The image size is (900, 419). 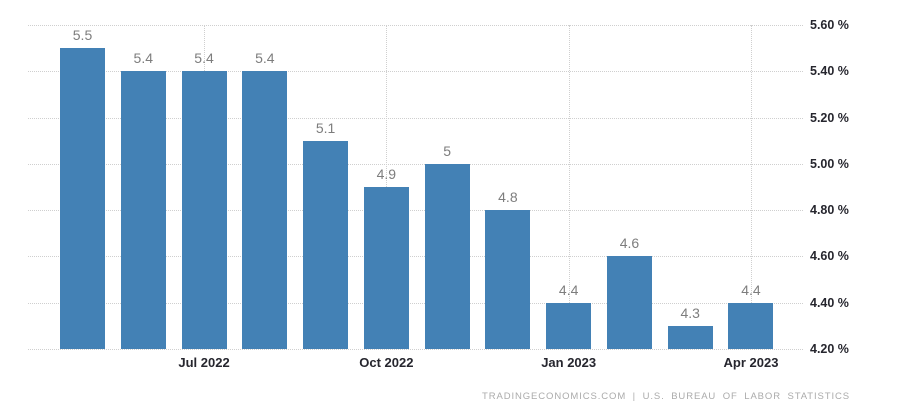 What do you see at coordinates (829, 25) in the screenshot?
I see `y-axis-label: 5.60 %` at bounding box center [829, 25].